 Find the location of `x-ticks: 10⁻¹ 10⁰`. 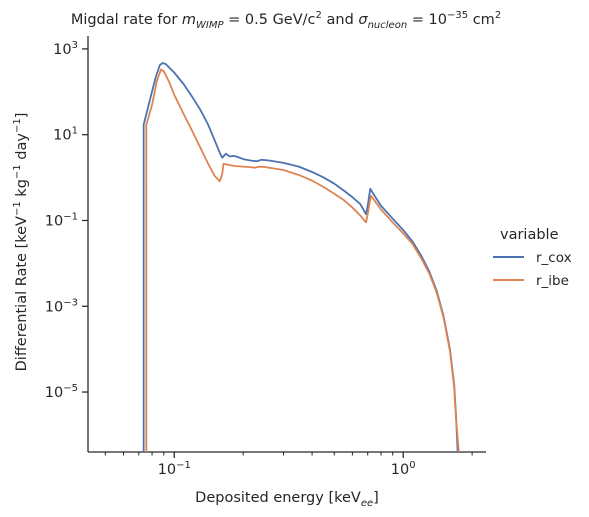

x-ticks: 10⁻¹ 10⁰ is located at coordinates (288, 465).